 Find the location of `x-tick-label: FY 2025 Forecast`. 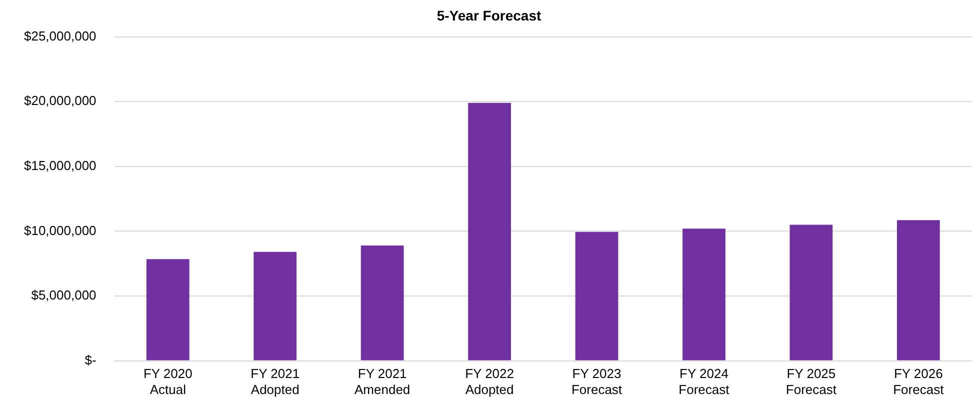

x-tick-label: FY 2025 Forecast is located at coordinates (811, 381).